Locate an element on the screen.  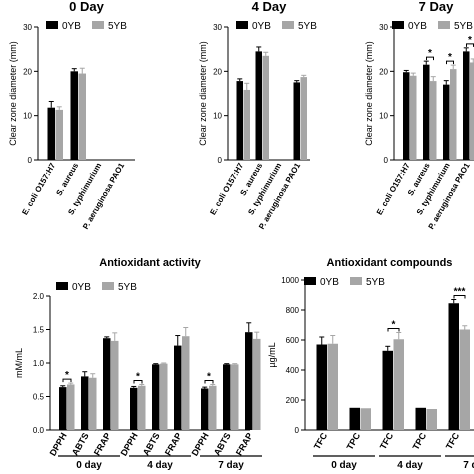
group-label: 4 day is located at coordinates (160, 465).